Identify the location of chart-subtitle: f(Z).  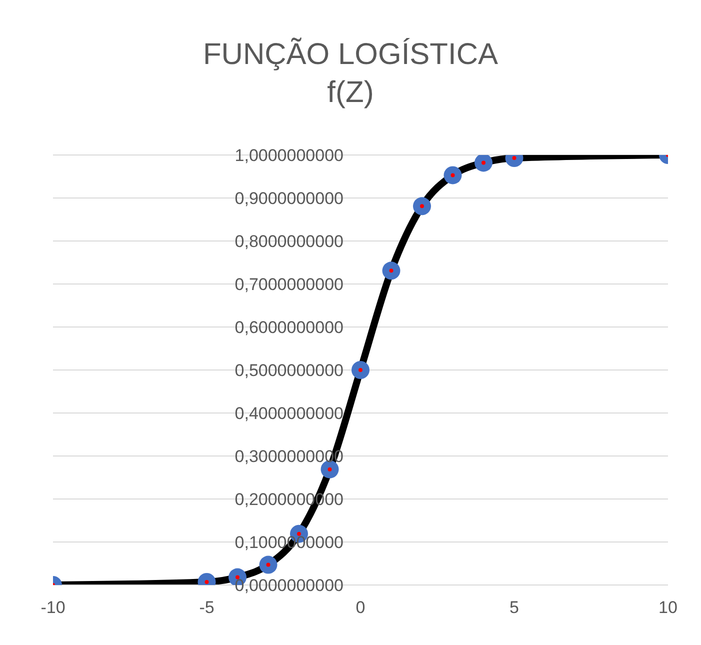
(350, 92).